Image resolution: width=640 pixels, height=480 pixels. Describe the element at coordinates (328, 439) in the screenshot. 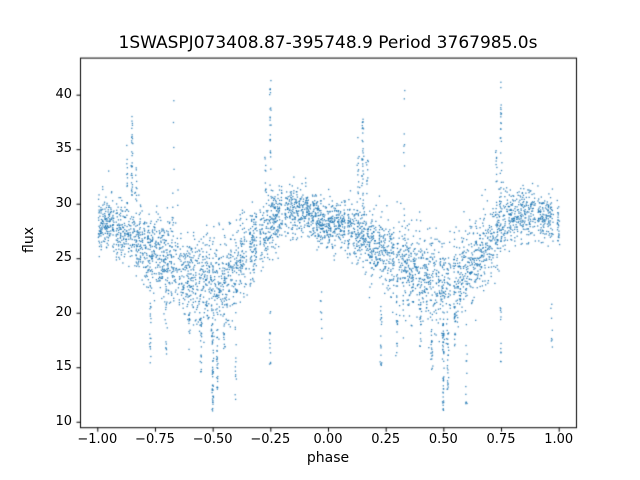

I see `x-tick-label: 0.00` at that location.